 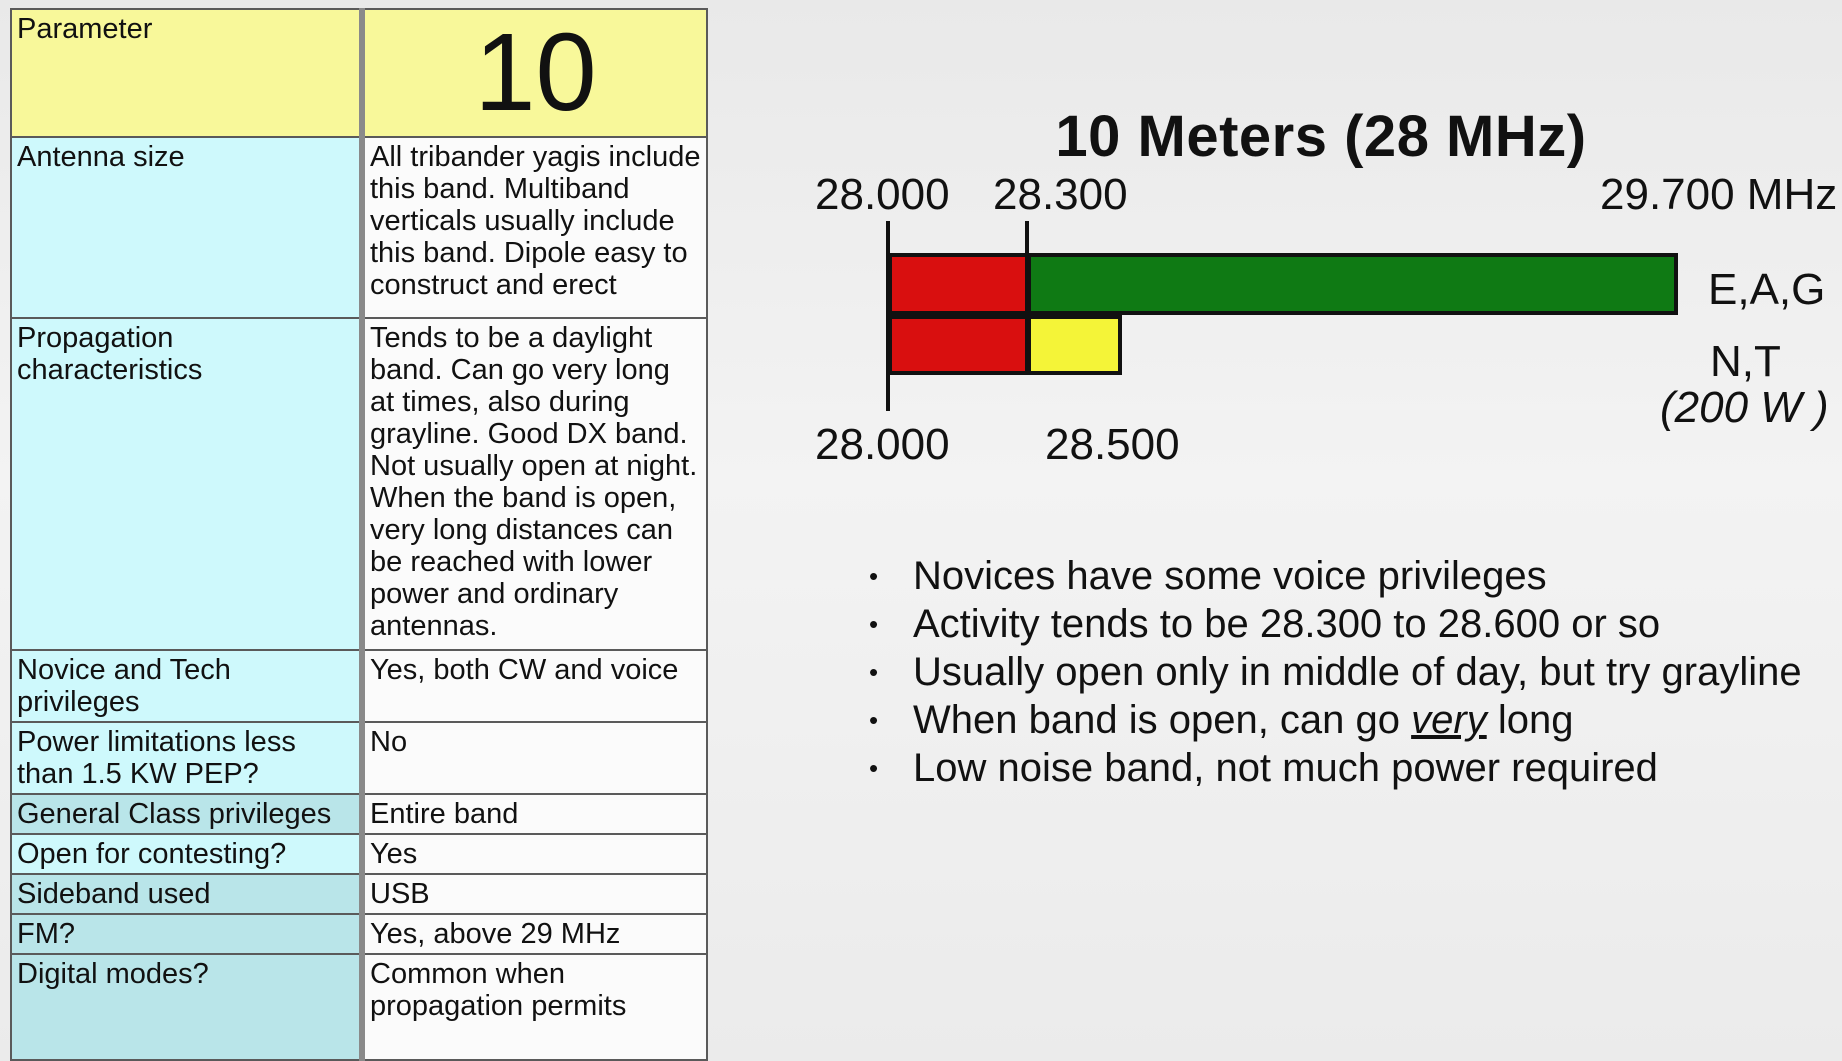 I want to click on series-label-general: E,A,G, so click(x=1767, y=289).